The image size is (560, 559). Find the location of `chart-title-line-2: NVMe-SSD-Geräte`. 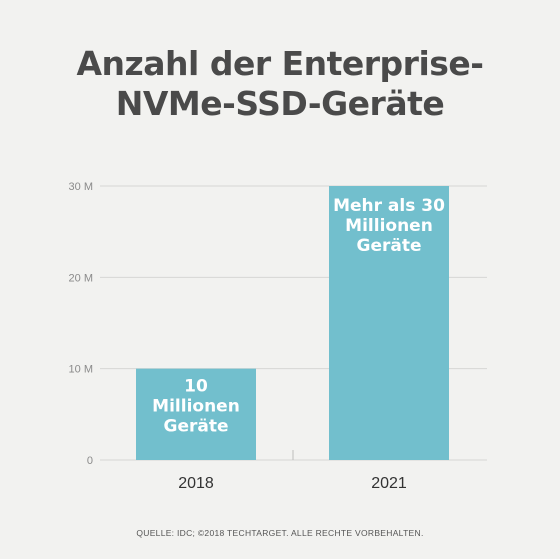

chart-title-line-2: NVMe-SSD-Geräte is located at coordinates (280, 103).